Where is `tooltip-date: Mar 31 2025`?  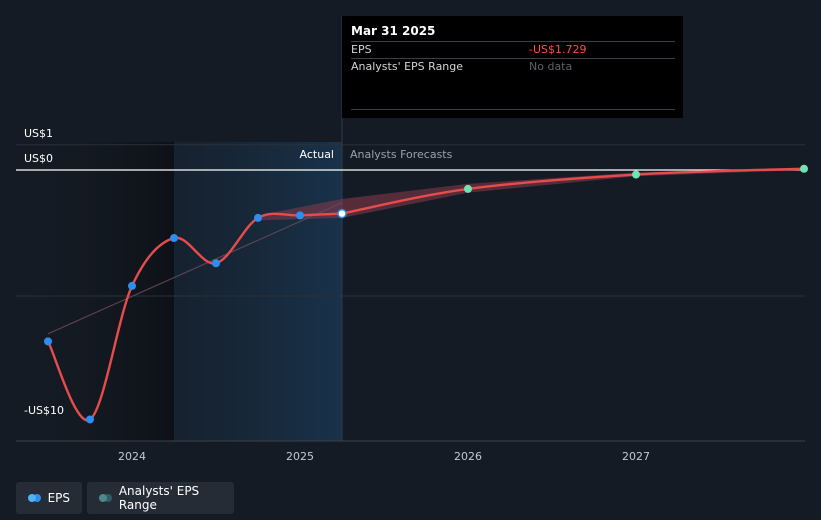
tooltip-date: Mar 31 2025 is located at coordinates (393, 31).